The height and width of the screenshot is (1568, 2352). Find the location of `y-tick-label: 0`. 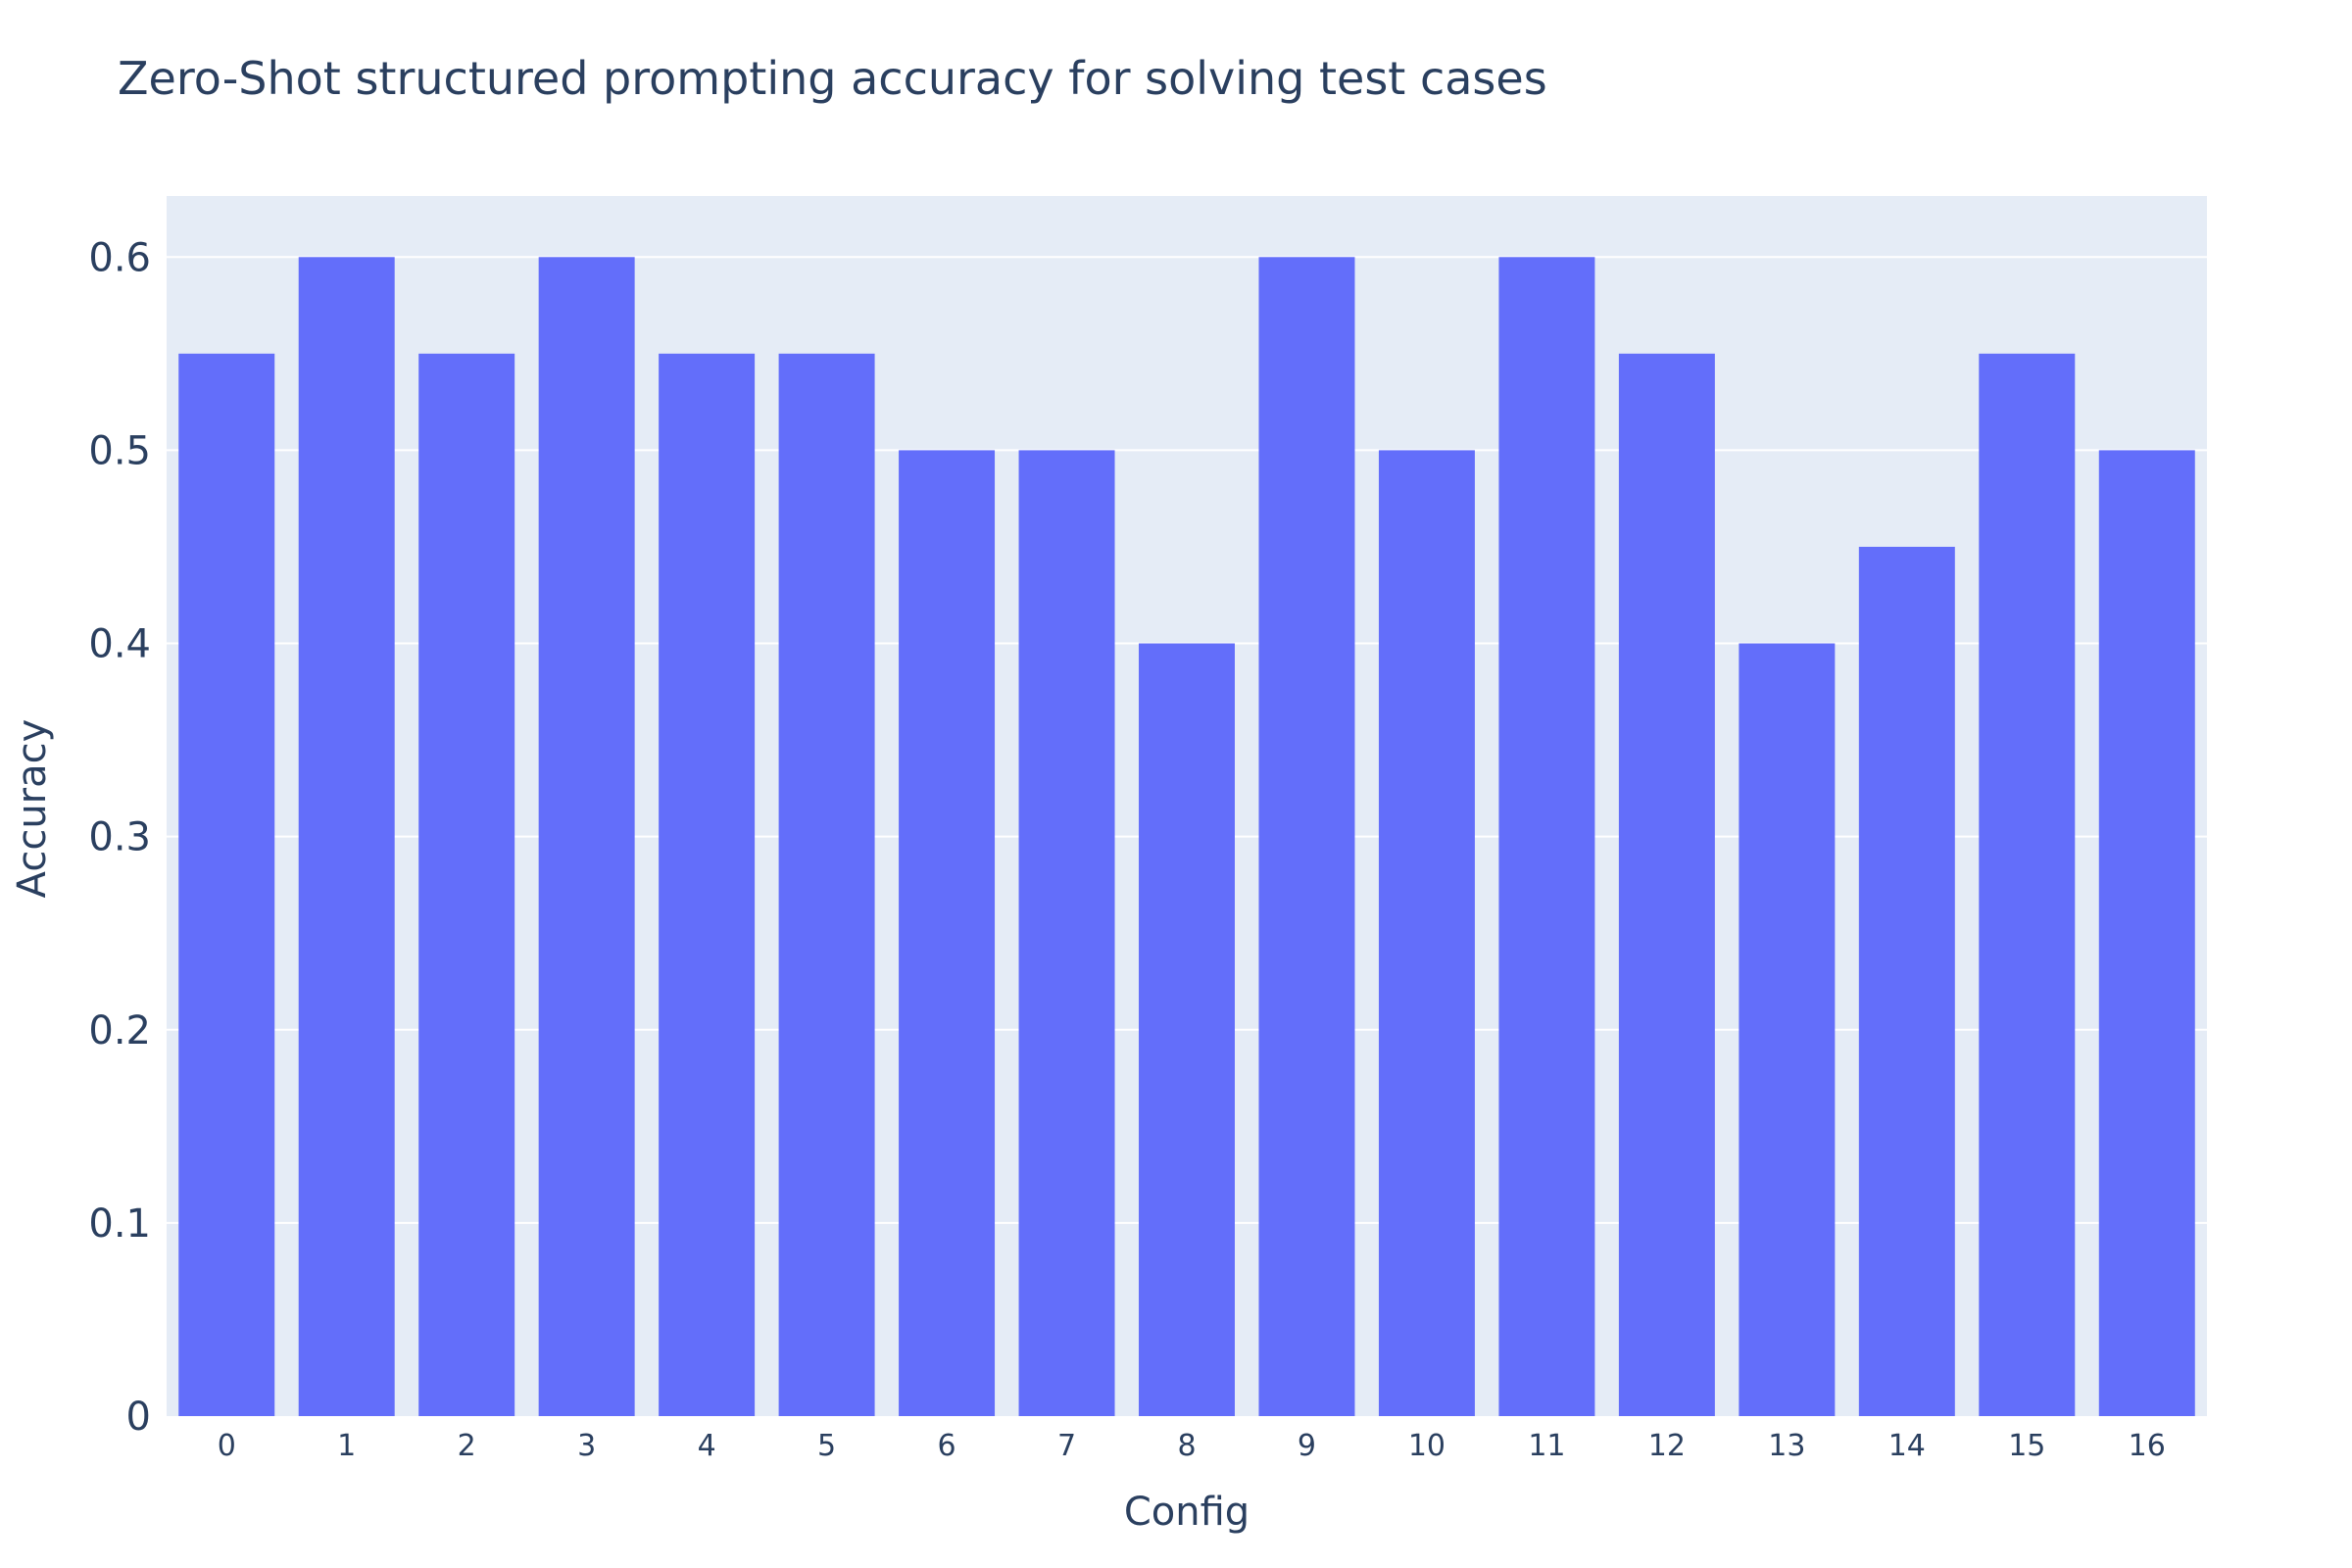

y-tick-label: 0 is located at coordinates (138, 1417).